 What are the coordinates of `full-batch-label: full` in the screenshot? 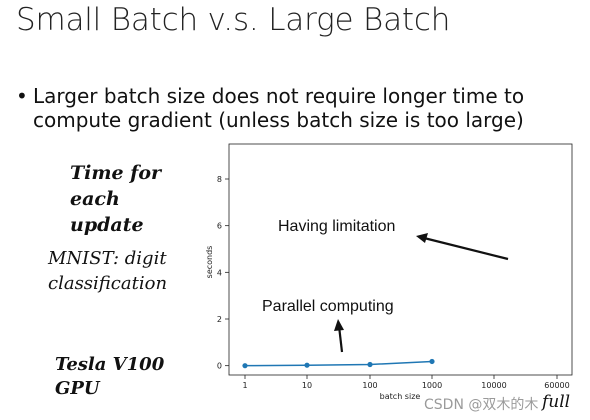 It's located at (556, 402).